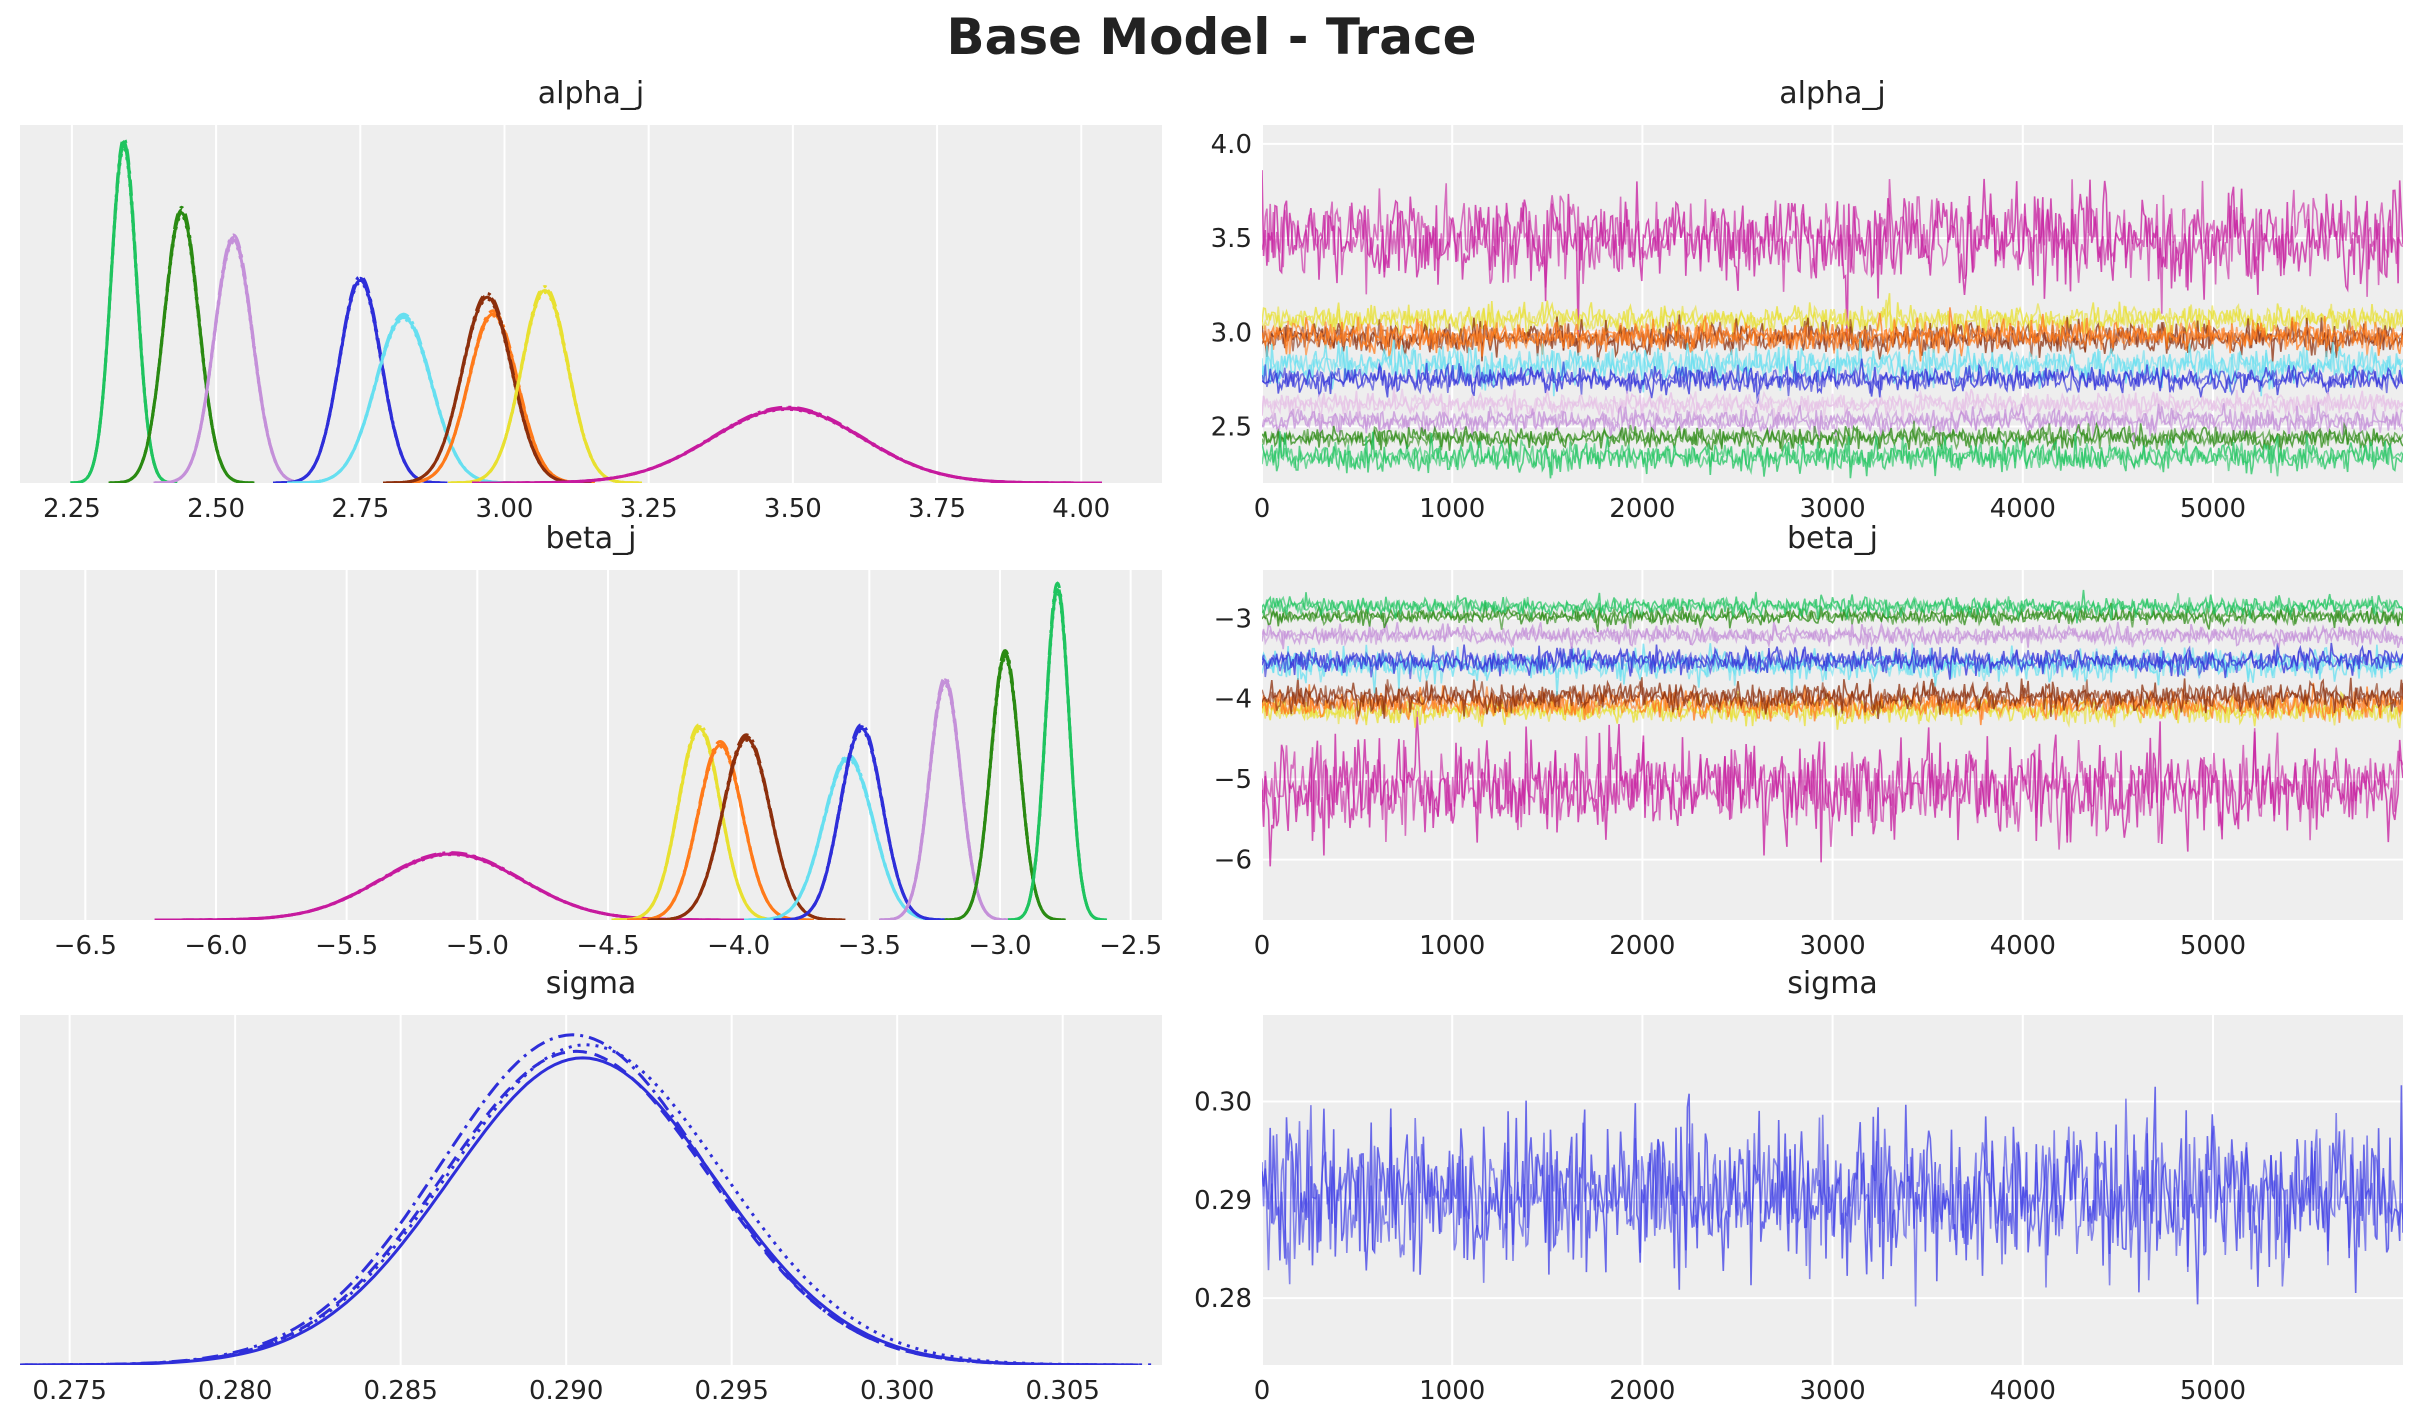  Describe the element at coordinates (1832, 1202) in the screenshot. I see `sigma-trace-line` at that location.